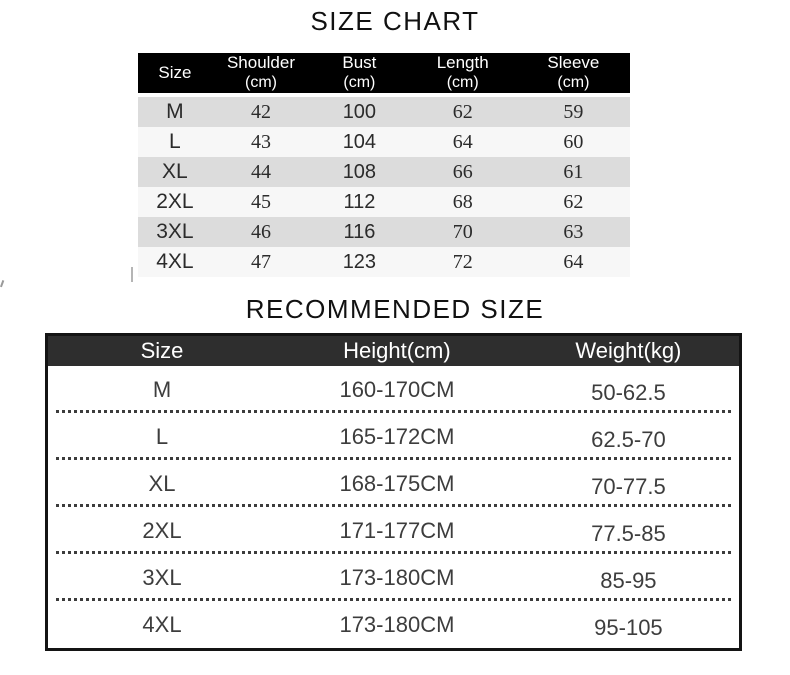  What do you see at coordinates (573, 111) in the screenshot?
I see `sleeve-cell: 59` at bounding box center [573, 111].